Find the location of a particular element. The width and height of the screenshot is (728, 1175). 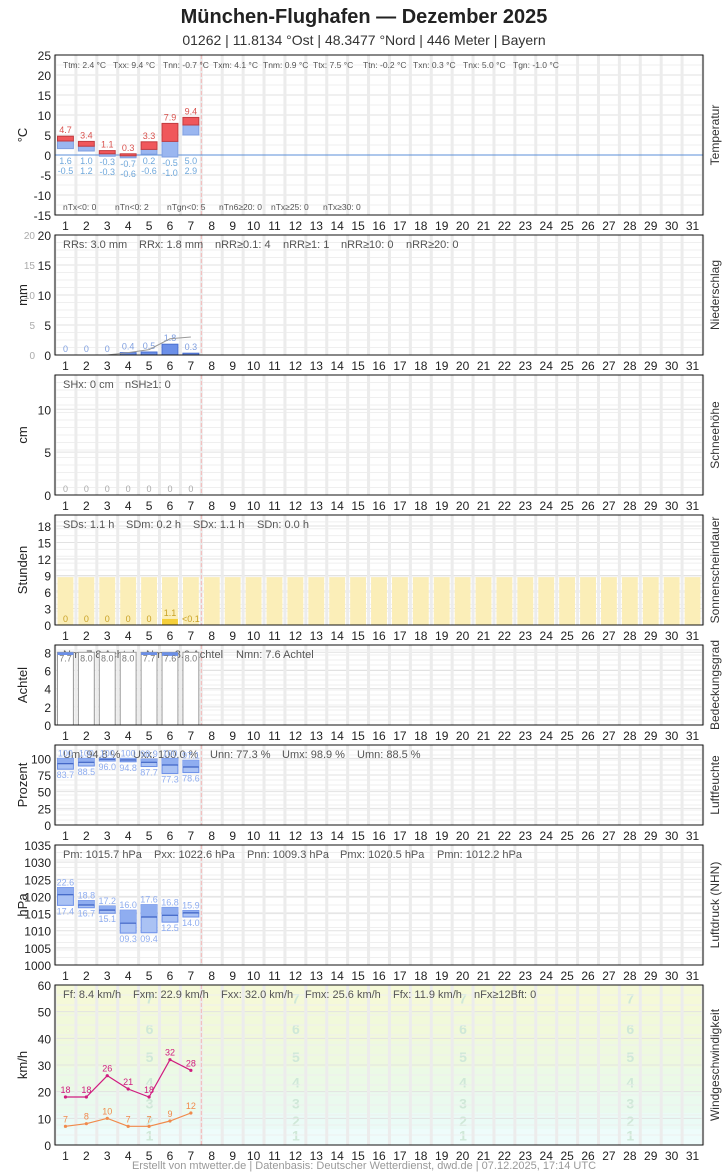

y-axis-label: km/h is located at coordinates (22, 1065).